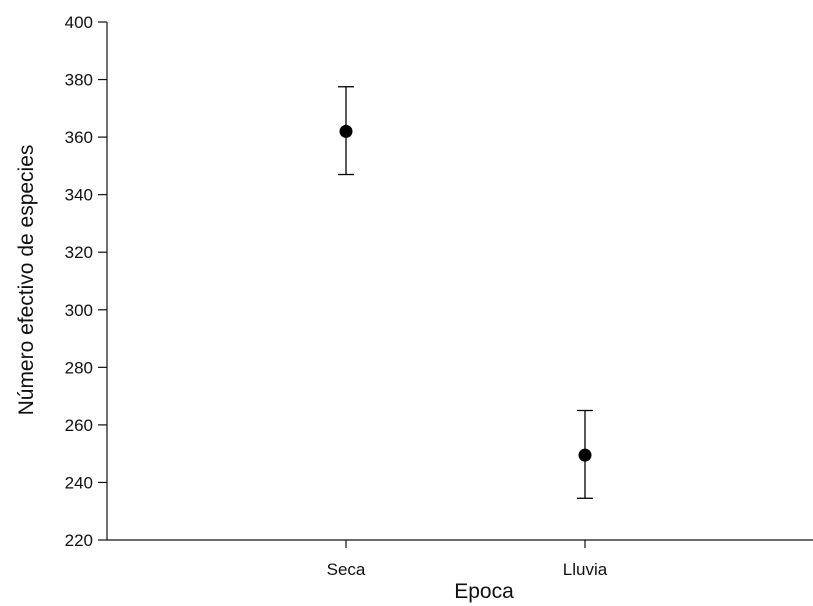 Image resolution: width=813 pixels, height=606 pixels. What do you see at coordinates (346, 569) in the screenshot?
I see `x-tick-label: Seca` at bounding box center [346, 569].